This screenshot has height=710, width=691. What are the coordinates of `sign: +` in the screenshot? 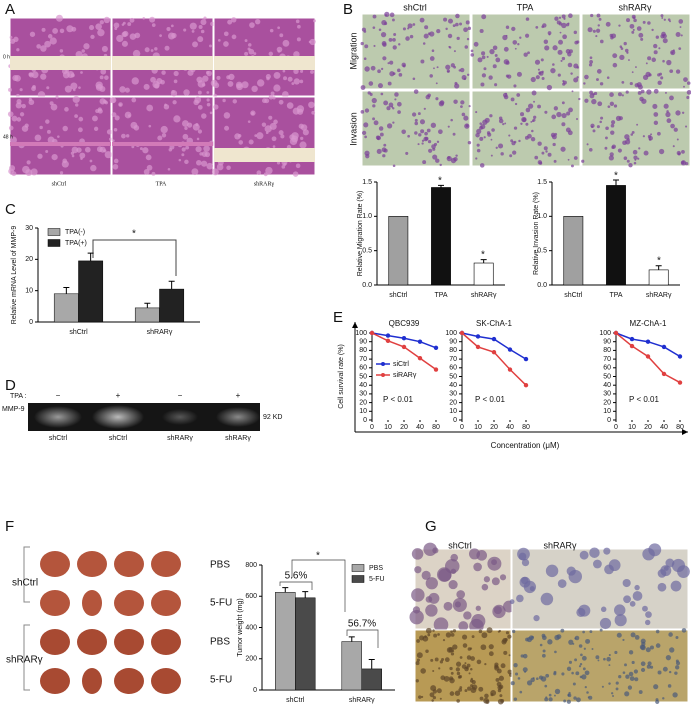 It's located at (118, 395).